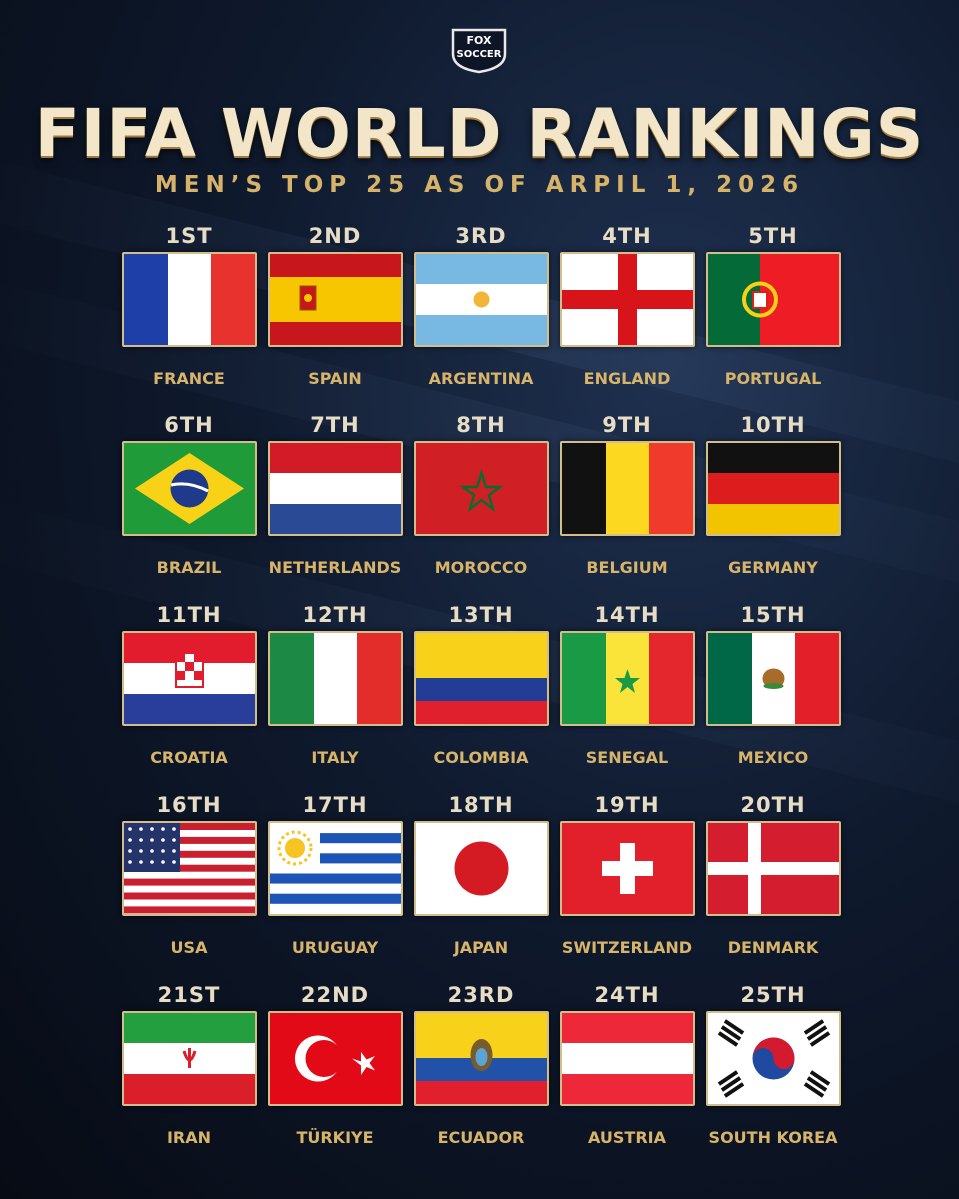 The width and height of the screenshot is (959, 1199). Describe the element at coordinates (481, 1137) in the screenshot. I see `country-name: ECUADOR` at that location.